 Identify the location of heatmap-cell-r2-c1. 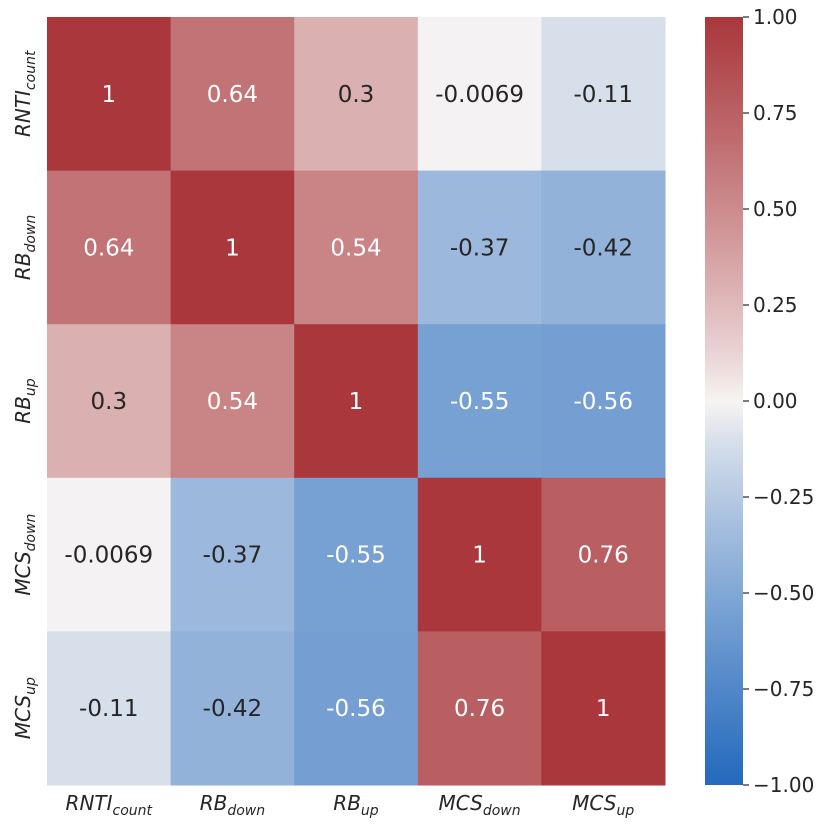
(232, 401).